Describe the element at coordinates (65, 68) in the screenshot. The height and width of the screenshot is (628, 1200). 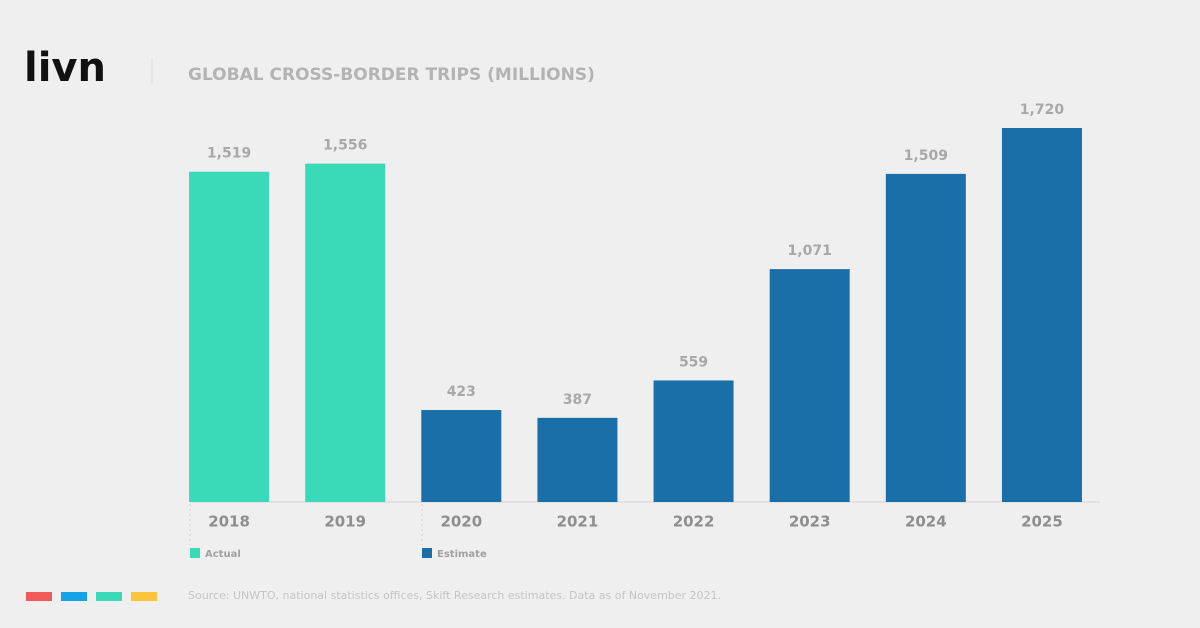
I see `logo: livn` at that location.